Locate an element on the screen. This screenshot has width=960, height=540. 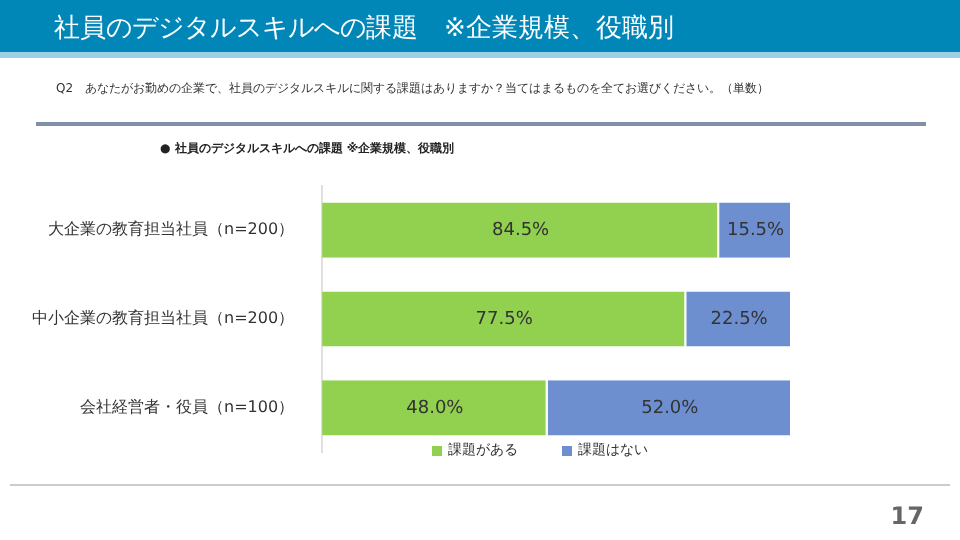
data-label: 77.5% is located at coordinates (504, 319).